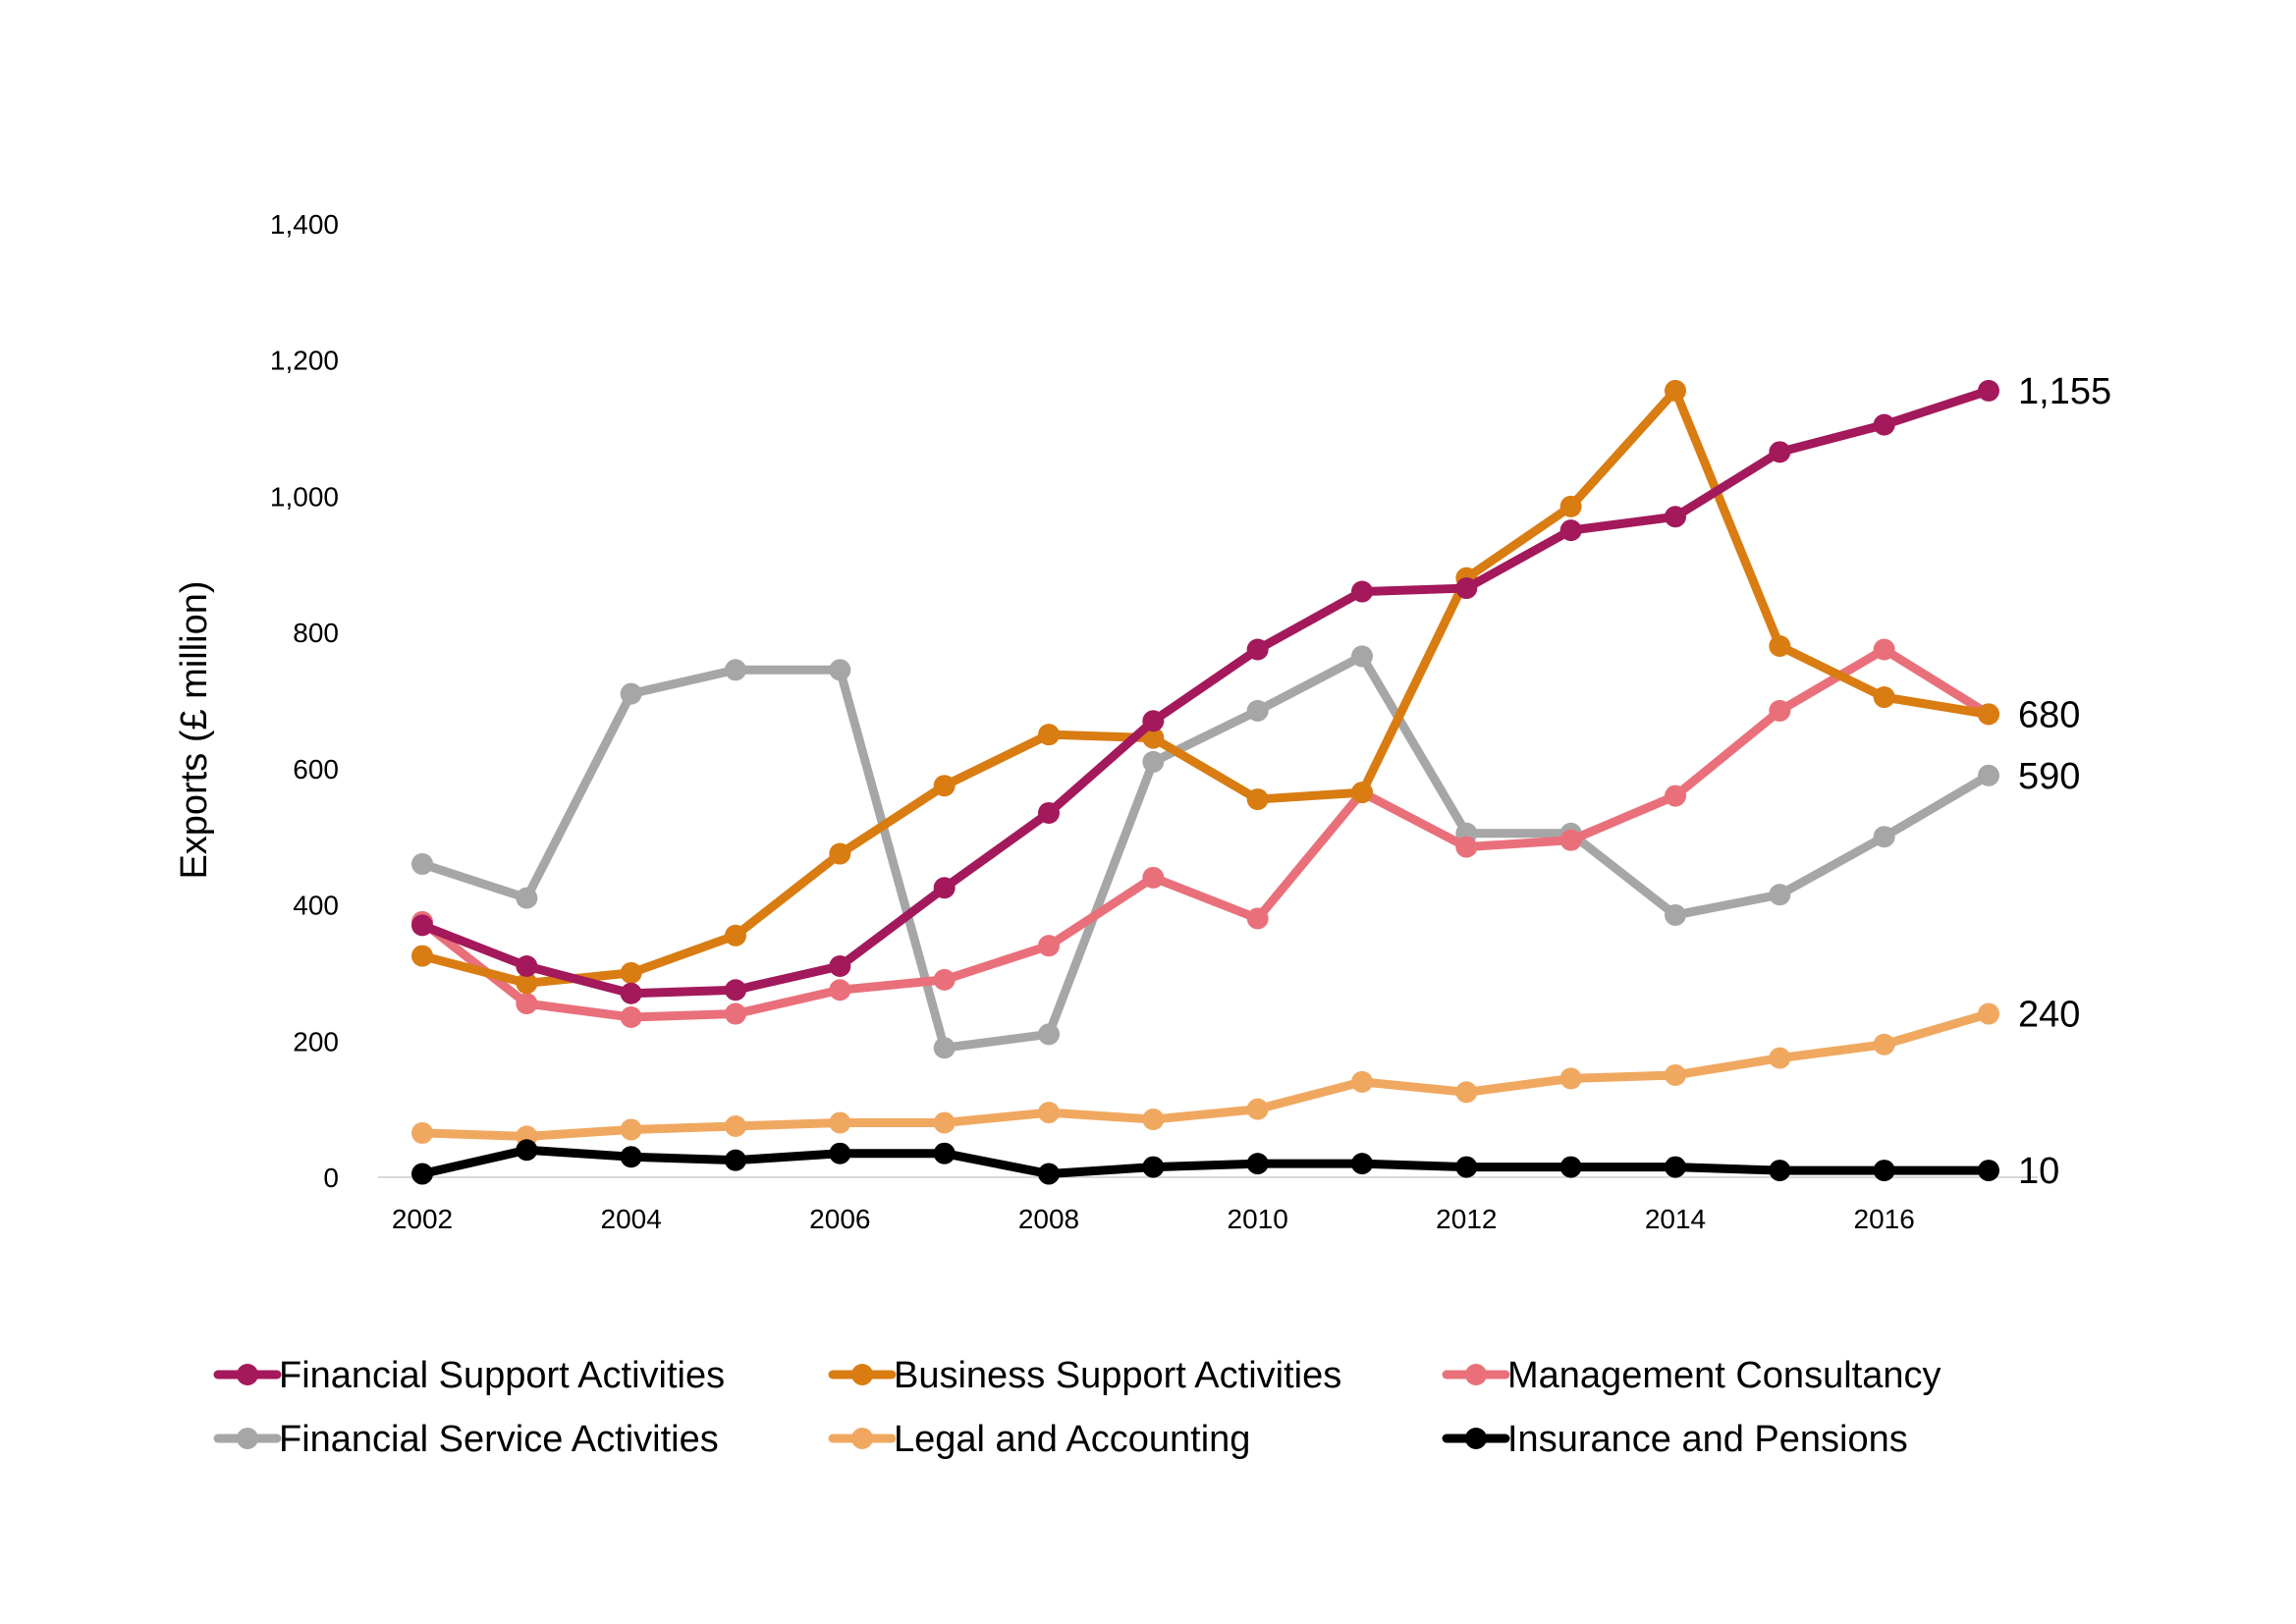 The width and height of the screenshot is (2296, 1624). Describe the element at coordinates (304, 496) in the screenshot. I see `y-tick-label: 1,000` at that location.